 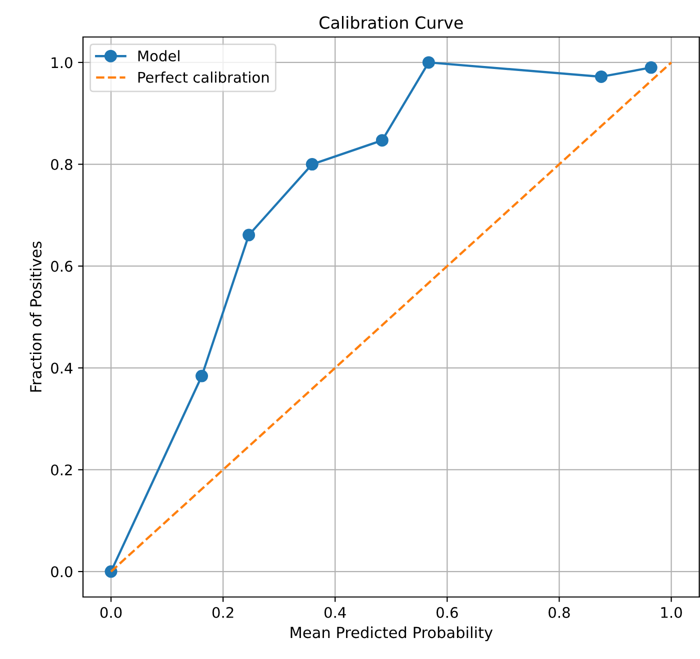 What do you see at coordinates (111, 612) in the screenshot?
I see `x-tick-label: 0.0` at bounding box center [111, 612].